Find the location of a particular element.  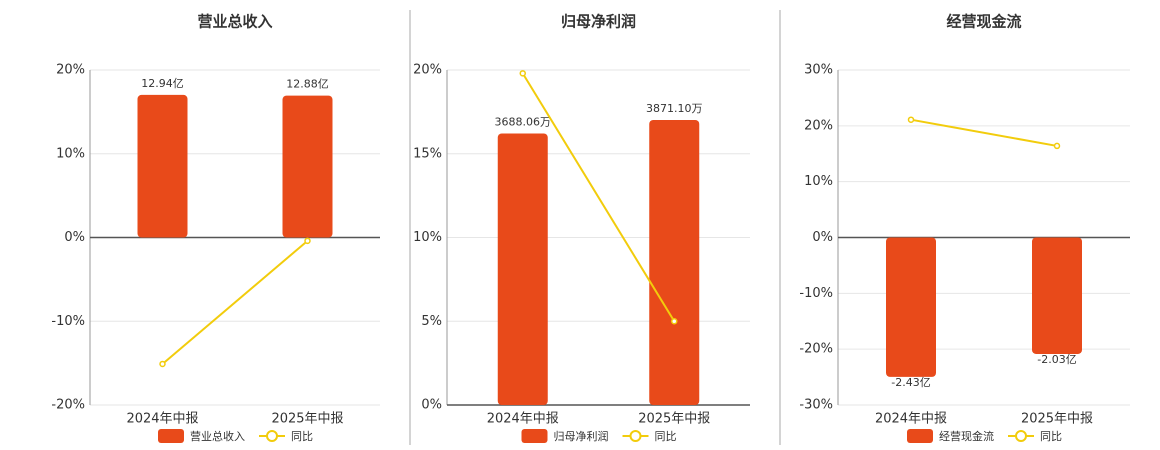

chart-title: 经营现金流 is located at coordinates (983, 22).